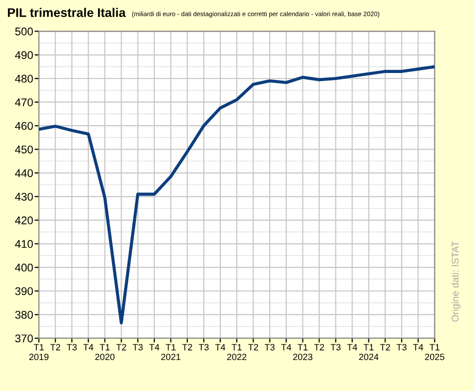 This screenshot has height=391, width=474. What do you see at coordinates (105, 352) in the screenshot?
I see `x-tick-label: T1 2020` at bounding box center [105, 352].